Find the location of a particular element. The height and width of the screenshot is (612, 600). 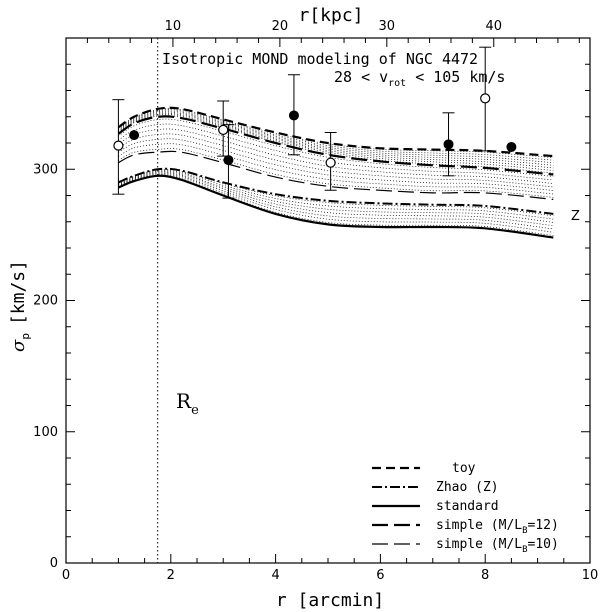

series-line-thinlongdash is located at coordinates (336, 175).